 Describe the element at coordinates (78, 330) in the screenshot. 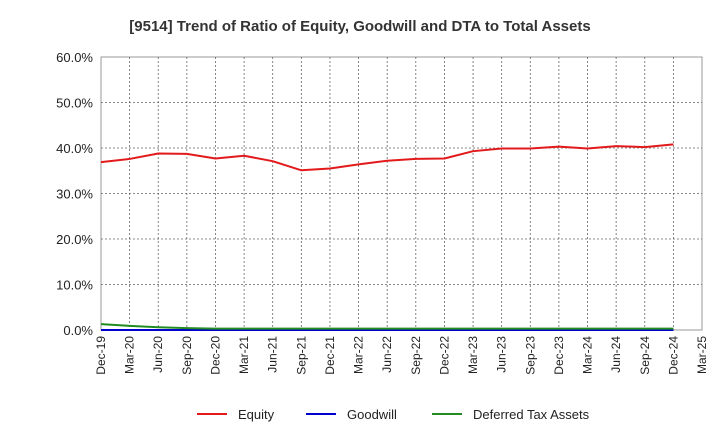

I see `y-tick-label: 0.0%` at that location.